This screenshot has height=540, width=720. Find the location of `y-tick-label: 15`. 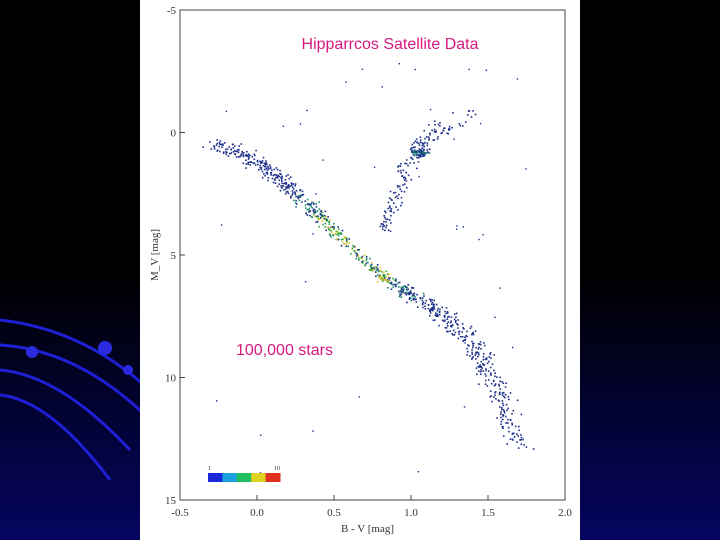

y-tick-label: 15 is located at coordinates (171, 501).